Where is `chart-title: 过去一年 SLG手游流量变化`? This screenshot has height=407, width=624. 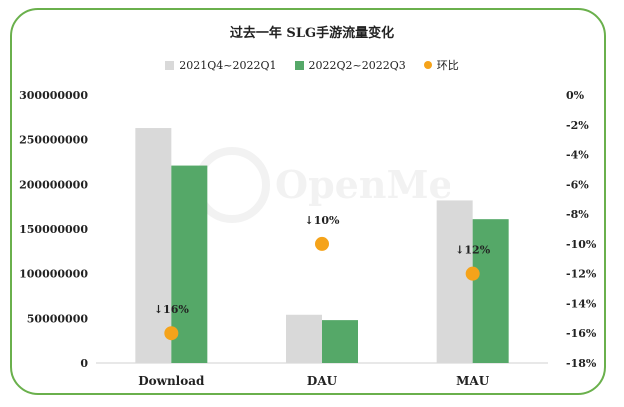 chart-title: 过去一年 SLG手游流量变化 is located at coordinates (312, 33).